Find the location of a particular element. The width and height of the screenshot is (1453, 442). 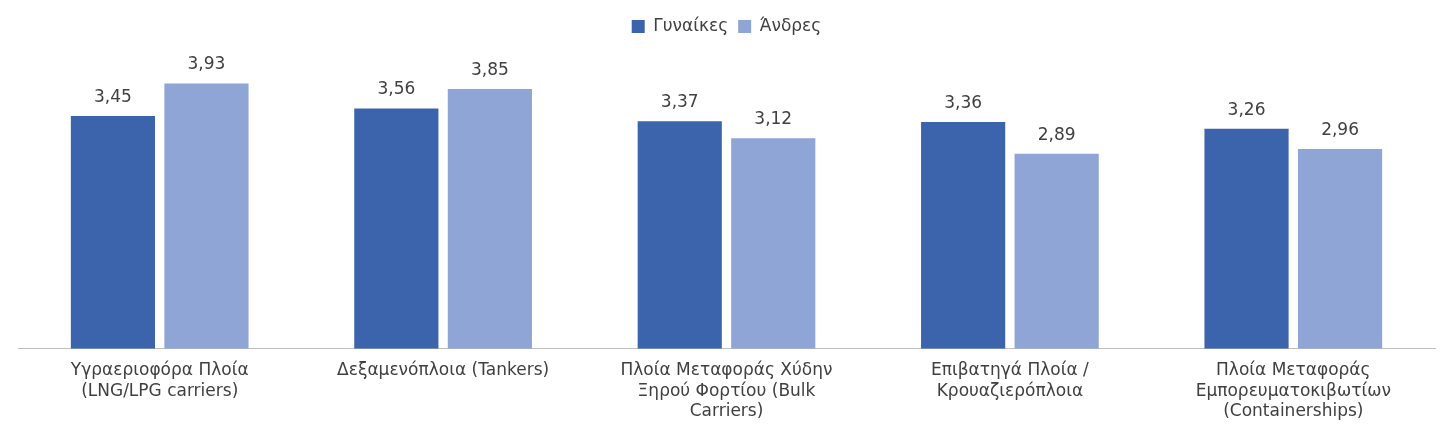

data-label: 3,56 is located at coordinates (396, 88).